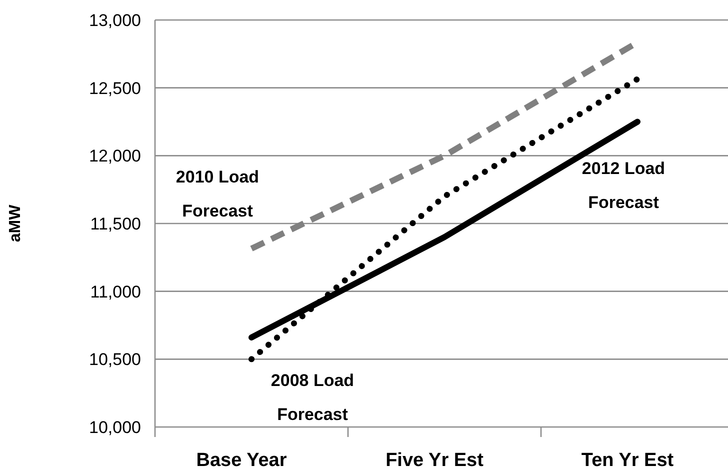  Describe the element at coordinates (627, 460) in the screenshot. I see `x-tick-label: Ten Yr Est` at that location.